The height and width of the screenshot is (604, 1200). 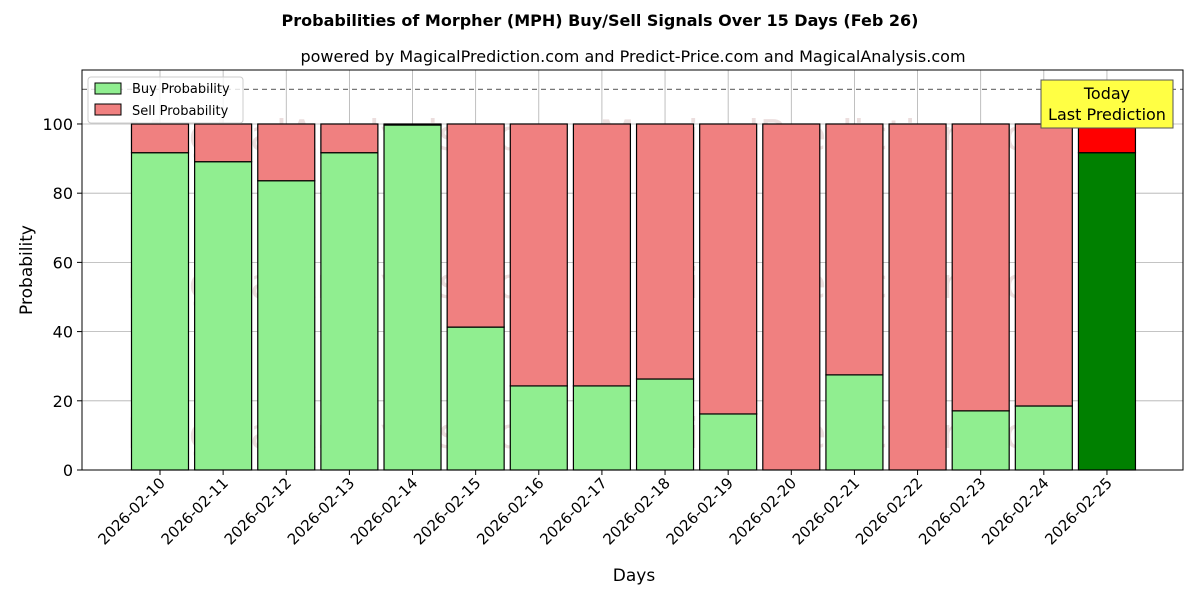 What do you see at coordinates (63, 193) in the screenshot?
I see `y-tick-label: 80` at bounding box center [63, 193].